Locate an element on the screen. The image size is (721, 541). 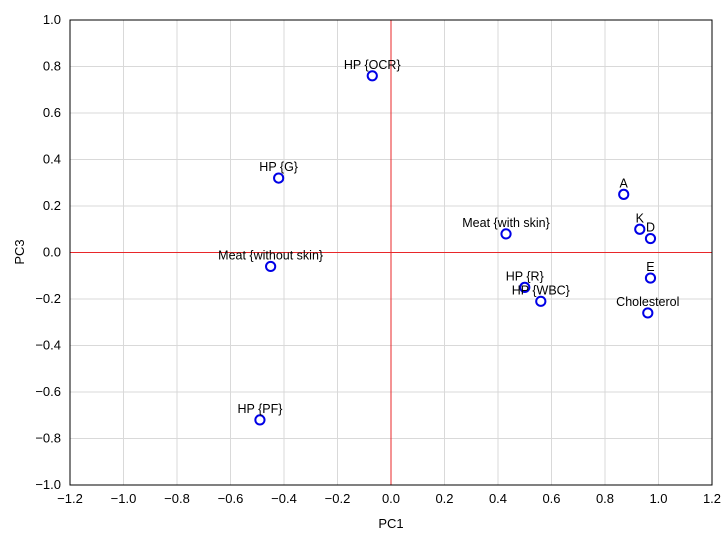
point-label: HP {PF} is located at coordinates (259, 409).